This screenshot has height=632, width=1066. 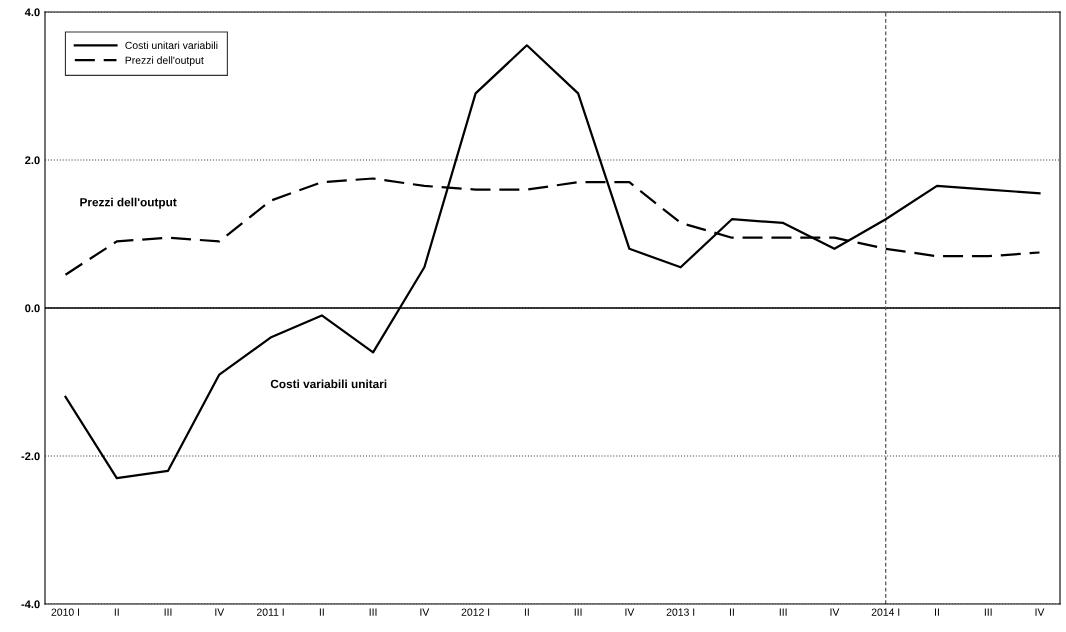 I want to click on legend-label: Prezzi dell'output, so click(x=164, y=61).